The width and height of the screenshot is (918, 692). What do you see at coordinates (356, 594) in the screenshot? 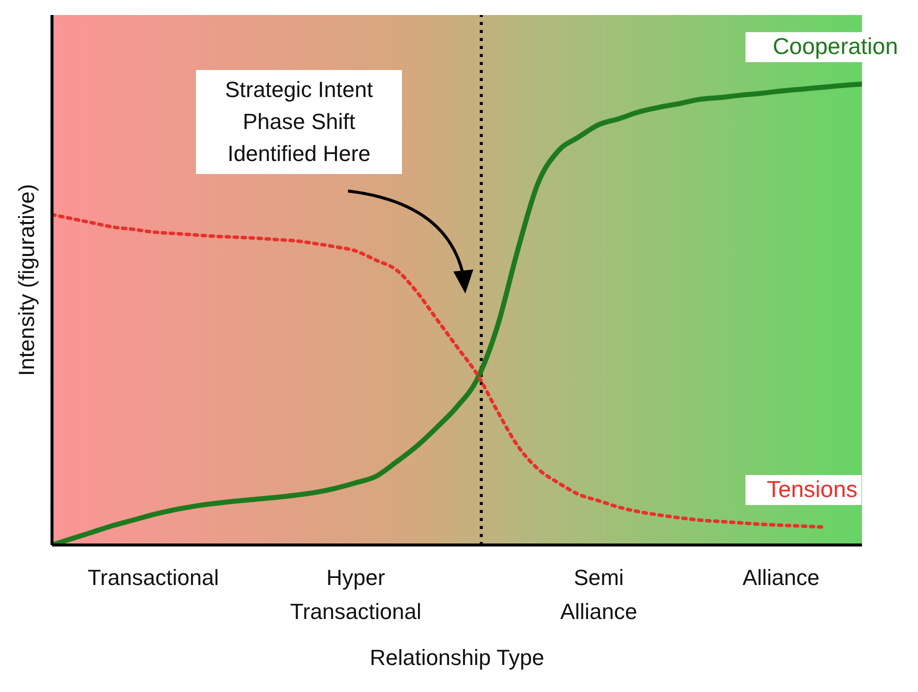
I see `x-tick-label: Hyper Transactional` at bounding box center [356, 594].